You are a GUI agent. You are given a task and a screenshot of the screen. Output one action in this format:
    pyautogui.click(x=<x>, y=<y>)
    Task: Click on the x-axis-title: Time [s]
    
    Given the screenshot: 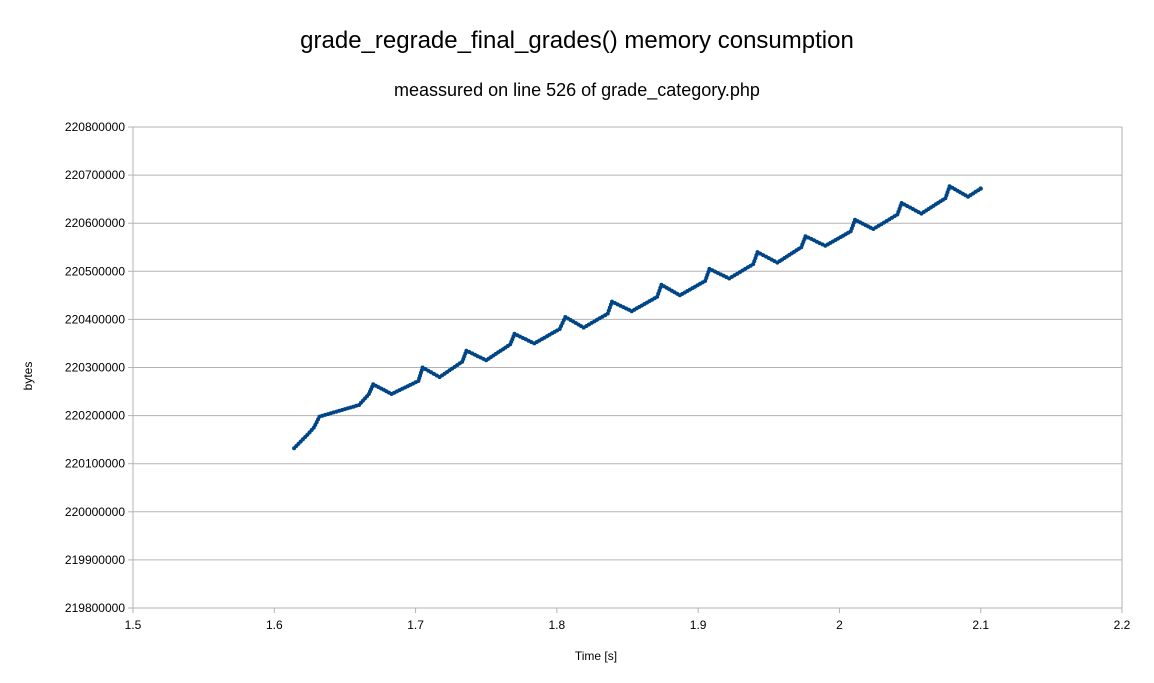 What is the action you would take?
    pyautogui.click(x=596, y=656)
    